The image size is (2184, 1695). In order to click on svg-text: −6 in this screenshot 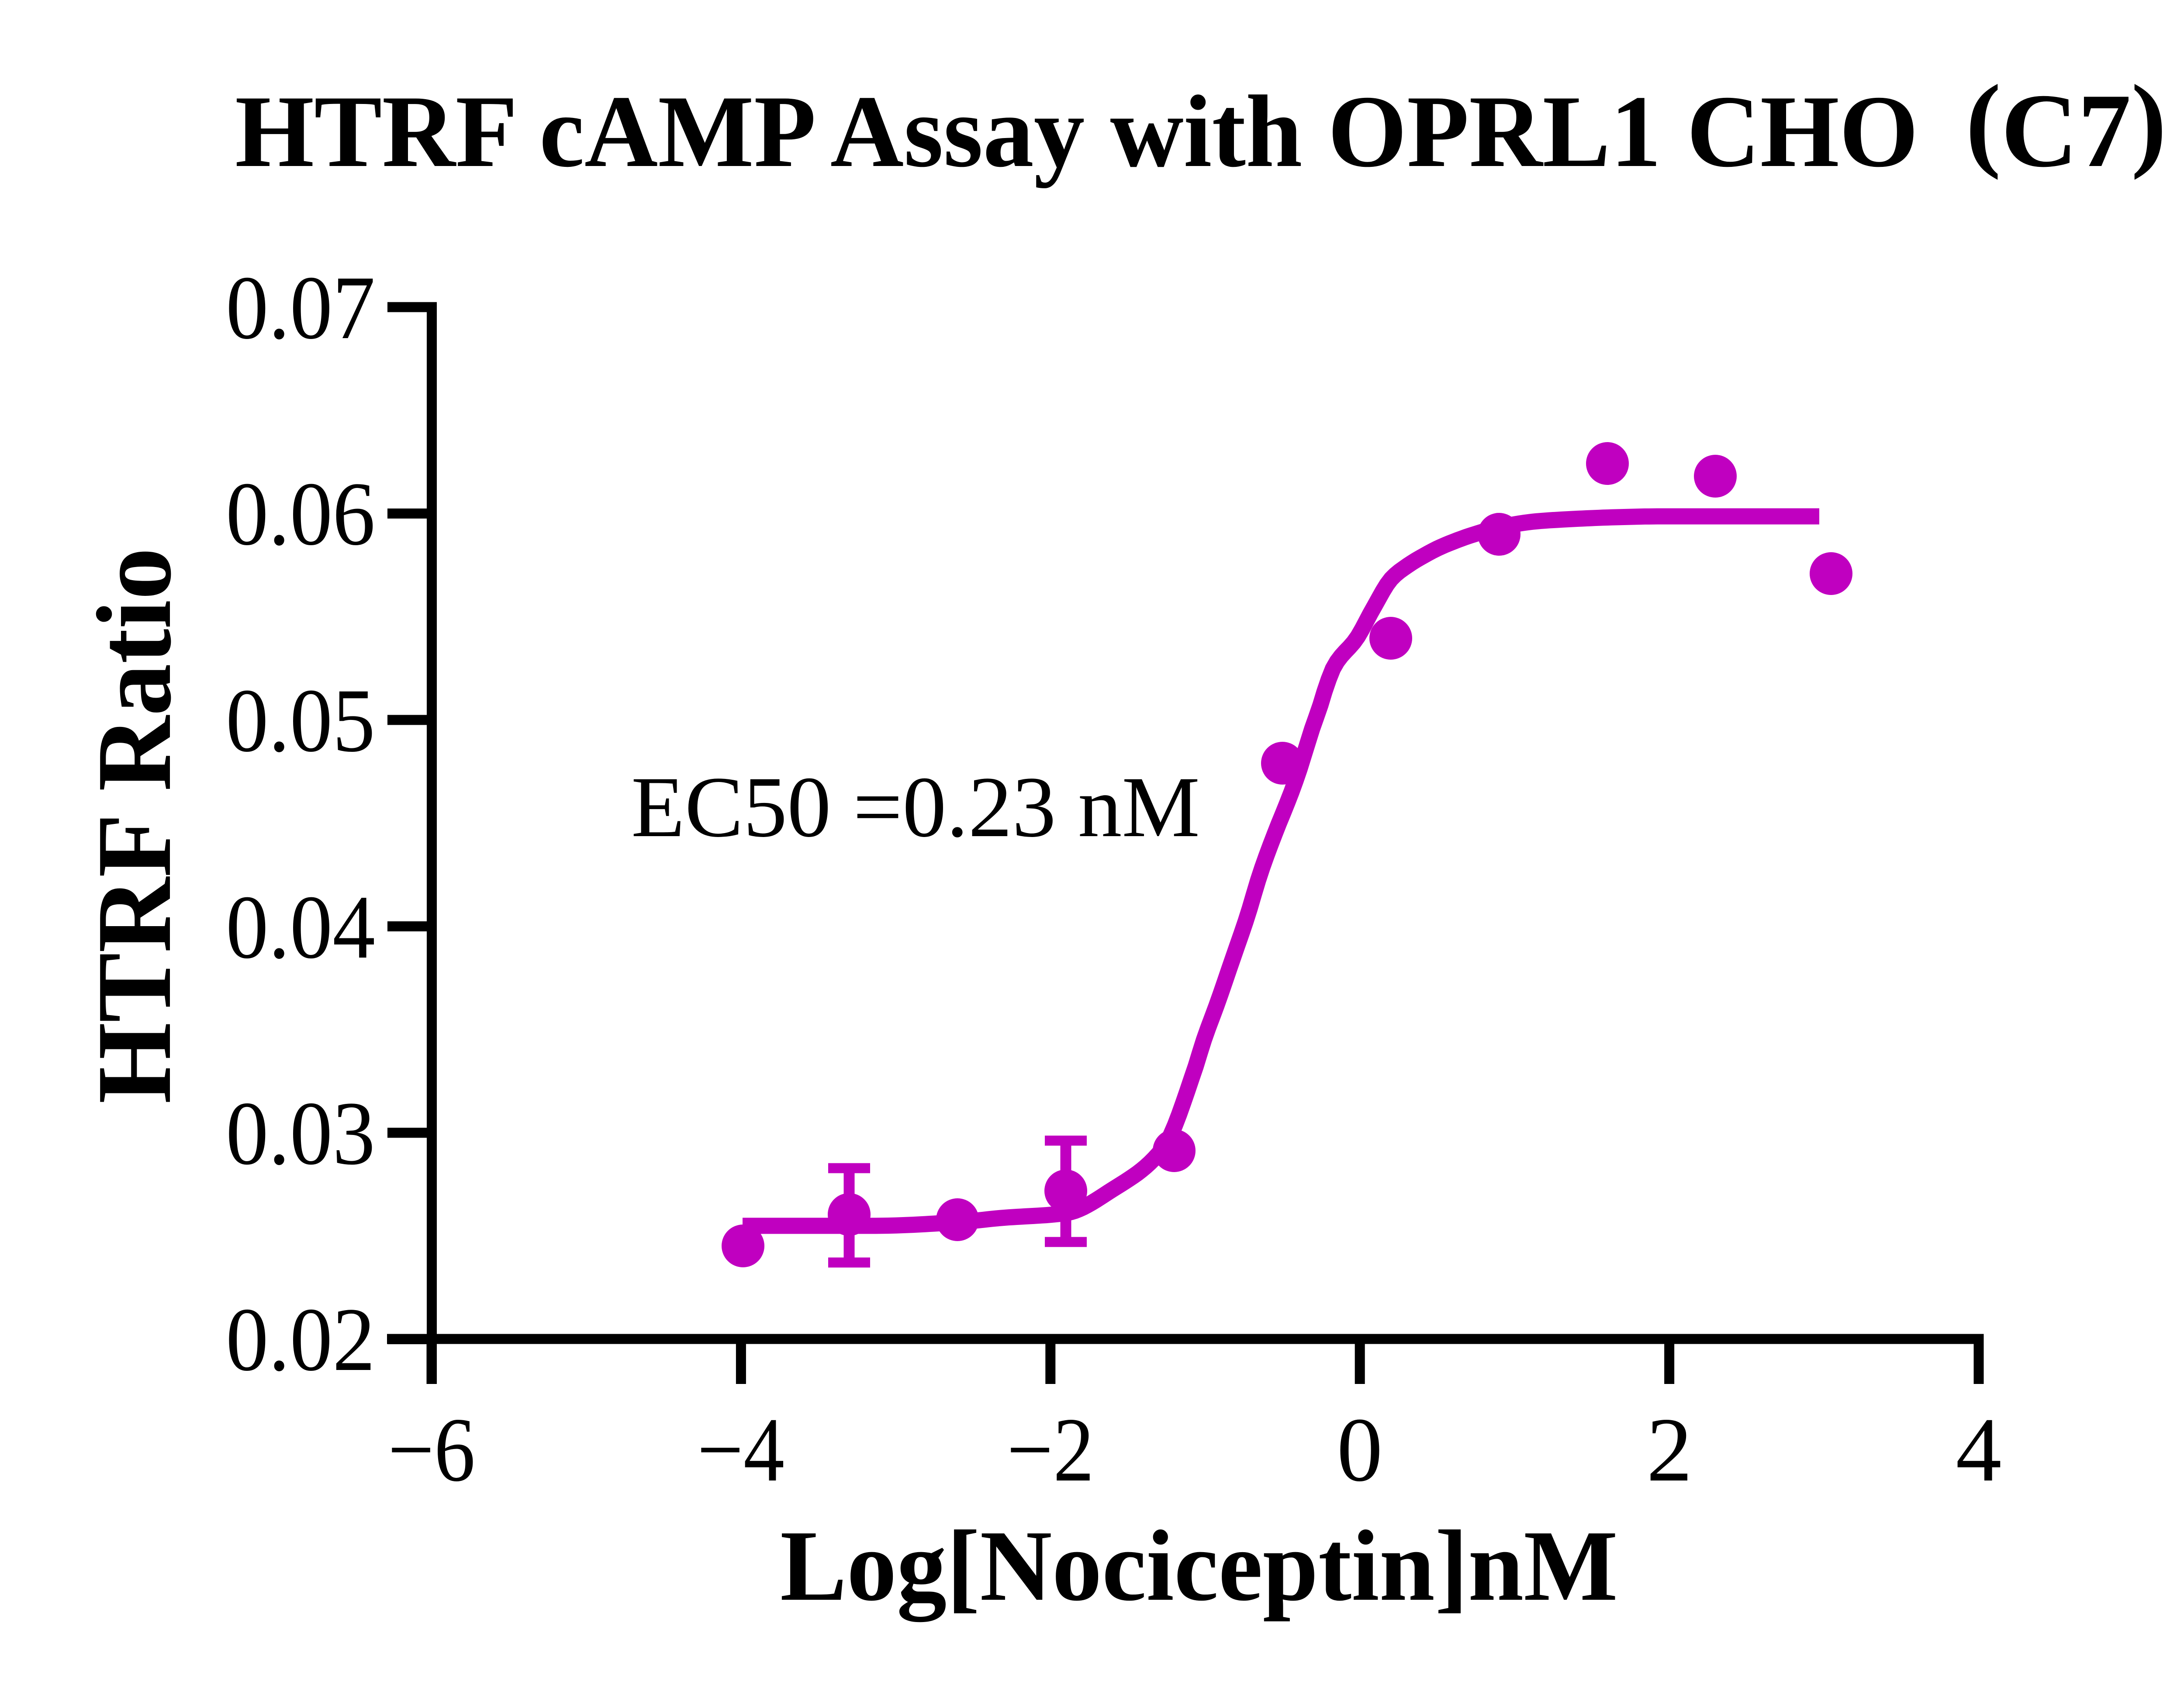, I will do `click(431, 1450)`.